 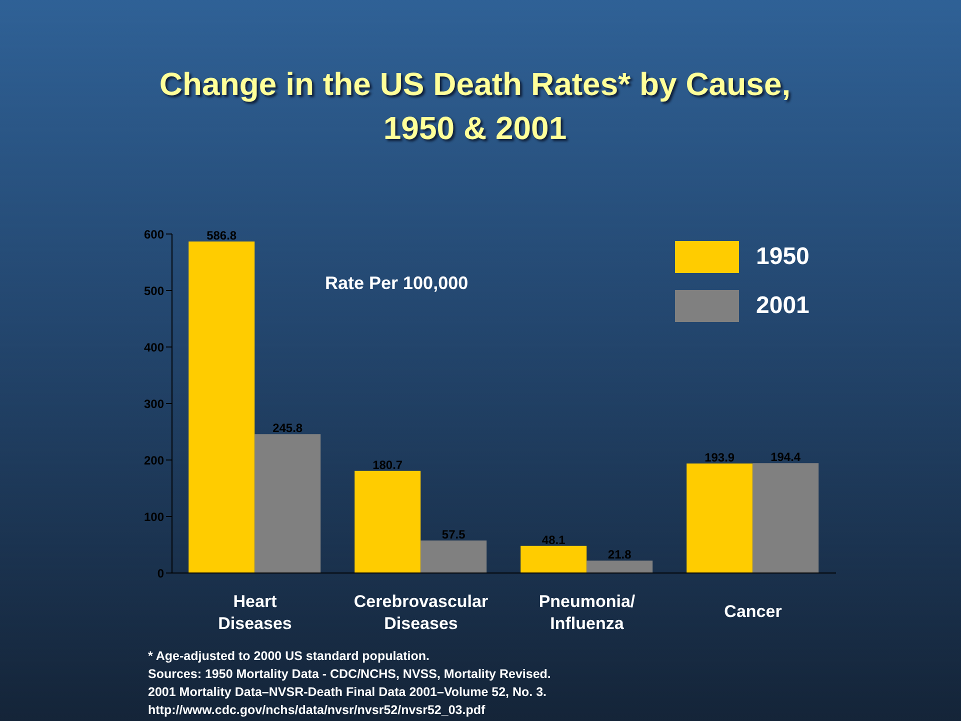 What do you see at coordinates (221, 235) in the screenshot?
I see `data-label: 586.8` at bounding box center [221, 235].